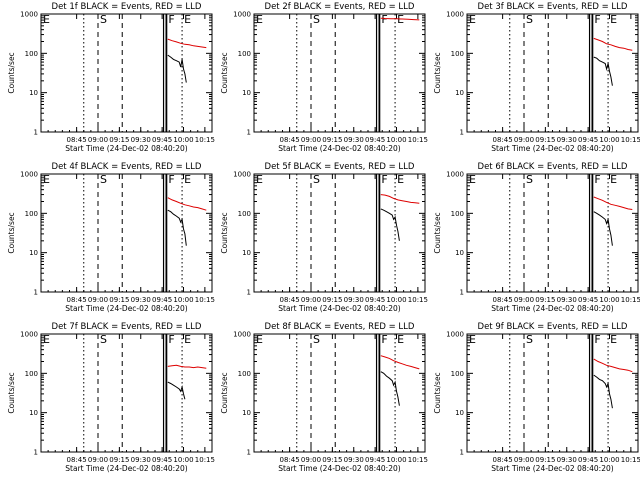 The width and height of the screenshot is (640, 480). I want to click on panel-title: Det 1f BLACK = Events, RED = LLD, so click(127, 7).